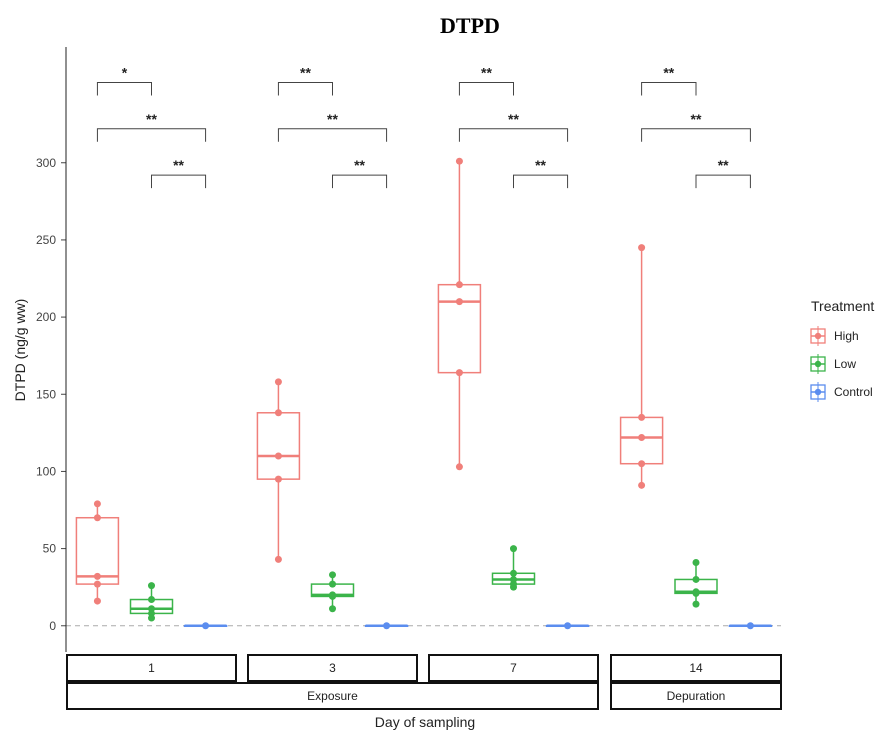 Image resolution: width=893 pixels, height=737 pixels. I want to click on legend-title: Treatment, so click(842, 306).